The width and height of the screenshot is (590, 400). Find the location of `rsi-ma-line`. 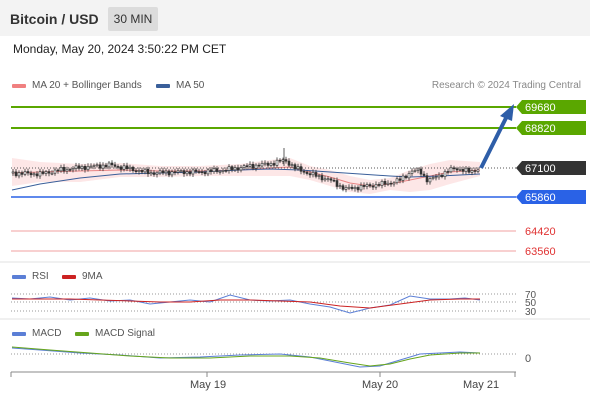

rsi-ma-line is located at coordinates (246, 303).